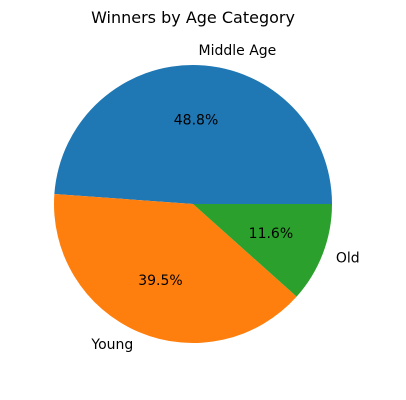 Image resolution: width=406 pixels, height=400 pixels. What do you see at coordinates (196, 121) in the screenshot?
I see `pct-label-middle-age: 48.8%` at bounding box center [196, 121].